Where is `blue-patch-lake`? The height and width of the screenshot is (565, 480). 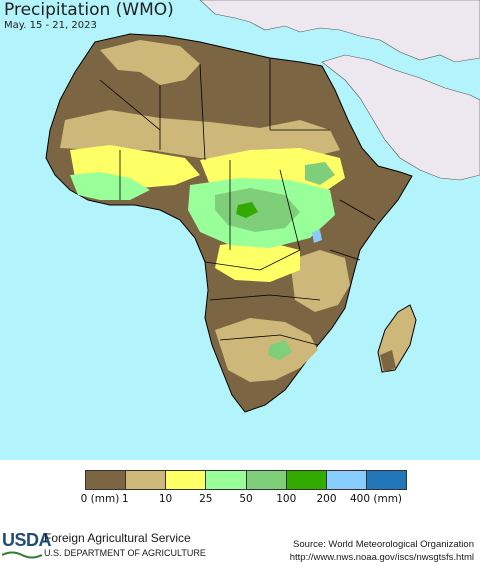
blue-patch-lake is located at coordinates (317, 236).